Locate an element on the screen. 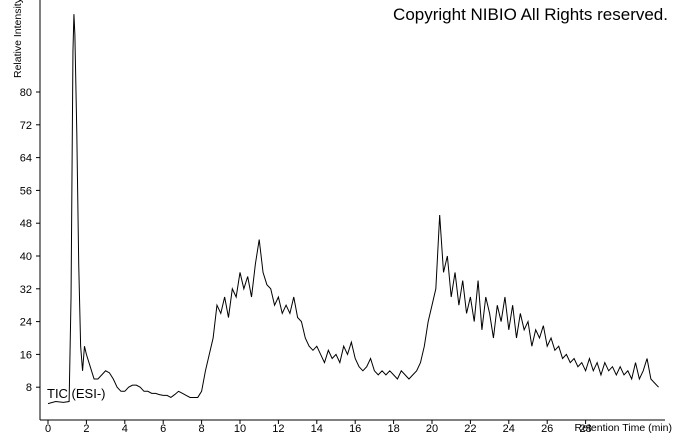  x-tick-label: 14 is located at coordinates (317, 428).